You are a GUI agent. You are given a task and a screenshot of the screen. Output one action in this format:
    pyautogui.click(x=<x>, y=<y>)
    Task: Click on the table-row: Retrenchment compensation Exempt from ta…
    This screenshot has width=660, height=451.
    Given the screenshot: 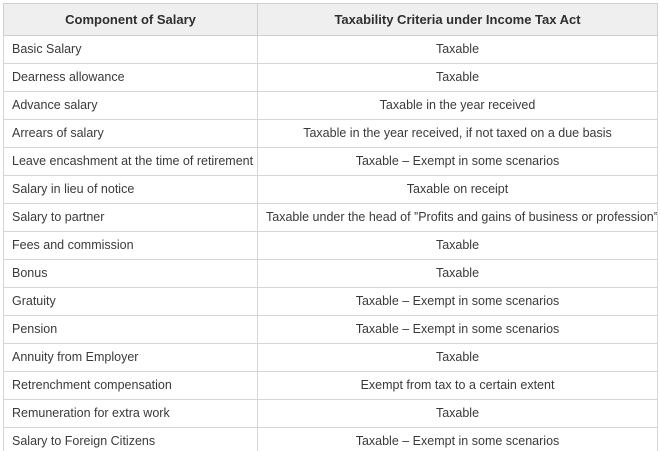 What is the action you would take?
    pyautogui.click(x=330, y=385)
    